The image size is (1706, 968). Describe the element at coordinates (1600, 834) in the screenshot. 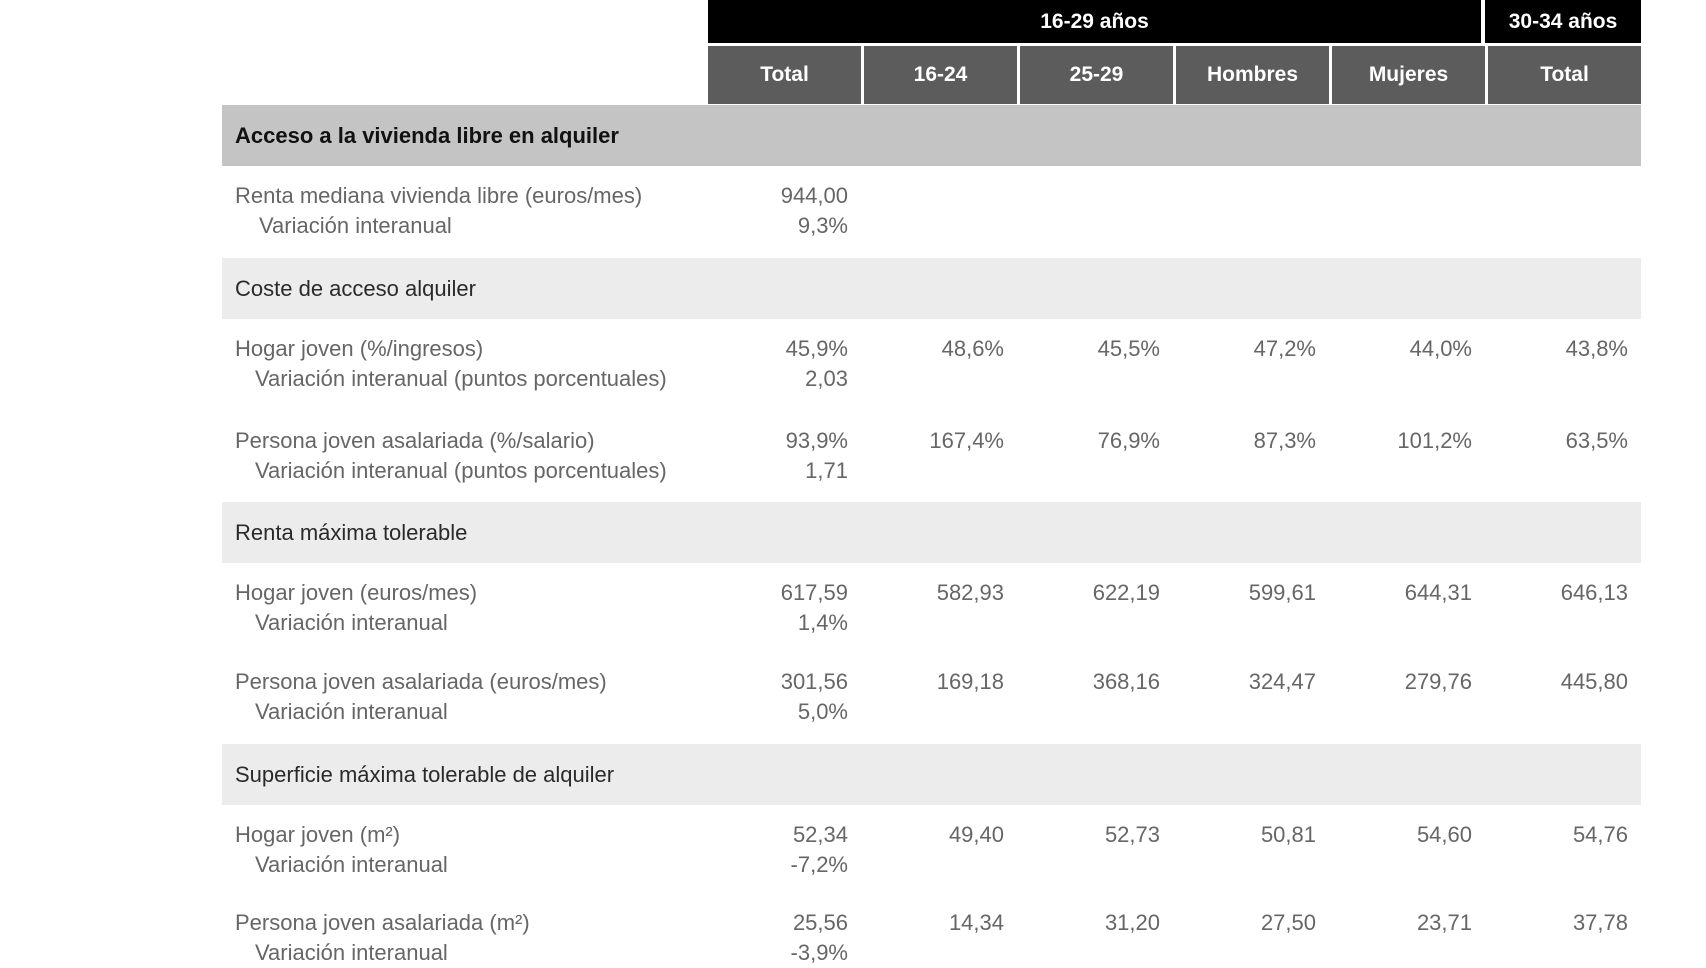

I see `cell-value: 54,76` at that location.